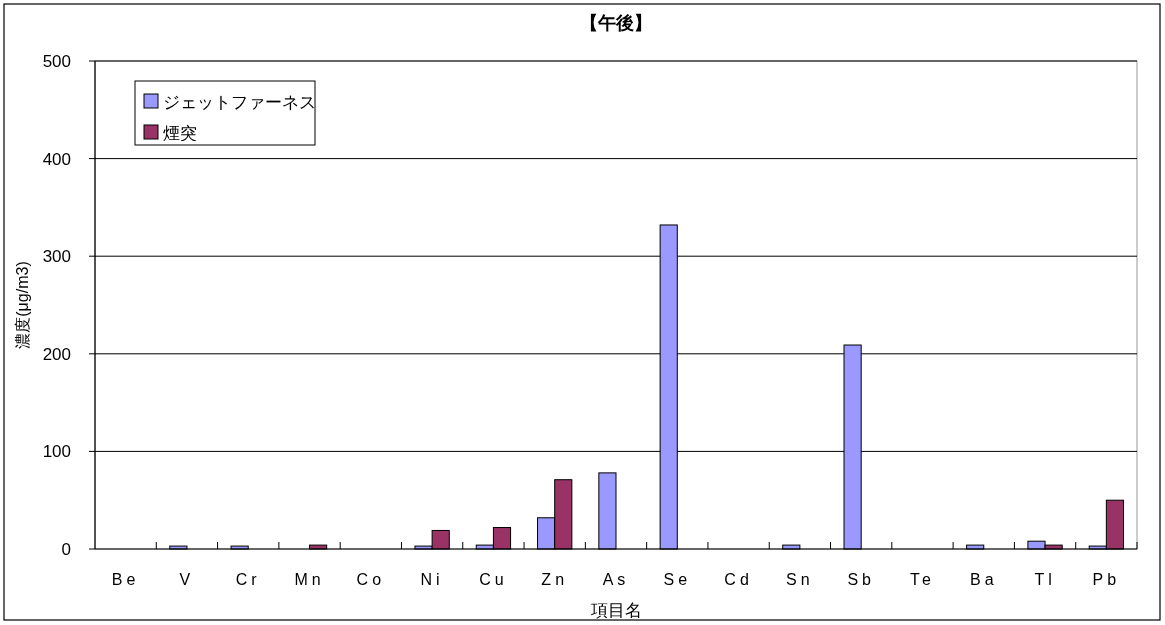 This screenshot has height=625, width=1165. Describe the element at coordinates (248, 579) in the screenshot. I see `x-tick-label: Cr` at that location.